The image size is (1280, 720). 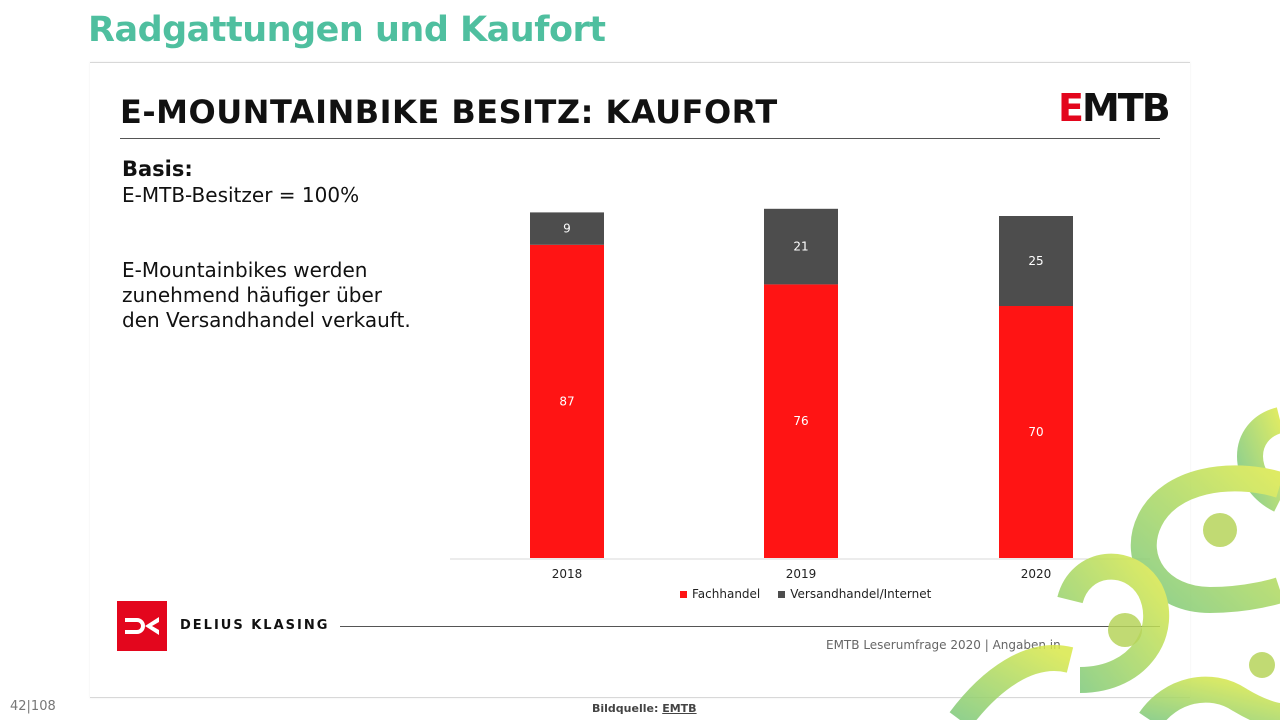 I want to click on legend-item-fachhandel: Fachhandel, so click(x=720, y=594).